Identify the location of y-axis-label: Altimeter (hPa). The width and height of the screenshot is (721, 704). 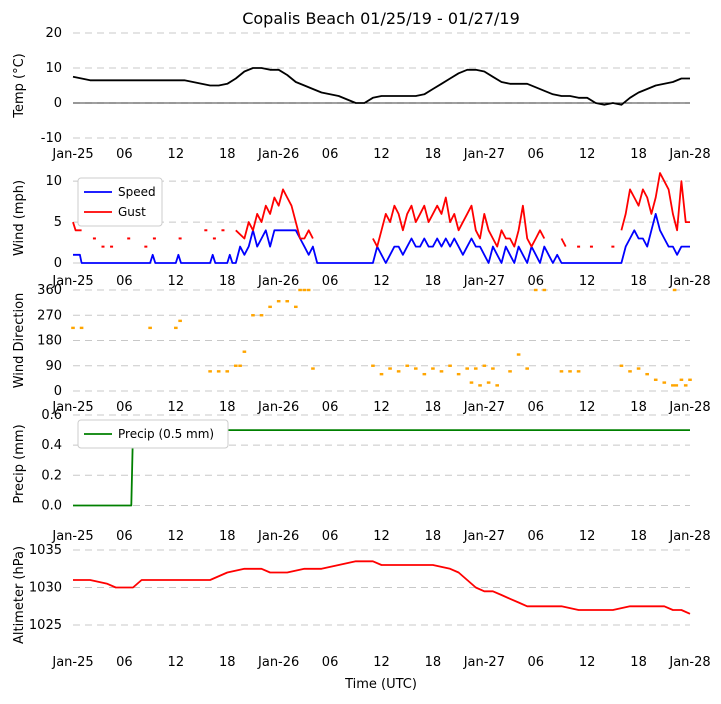
(19, 595).